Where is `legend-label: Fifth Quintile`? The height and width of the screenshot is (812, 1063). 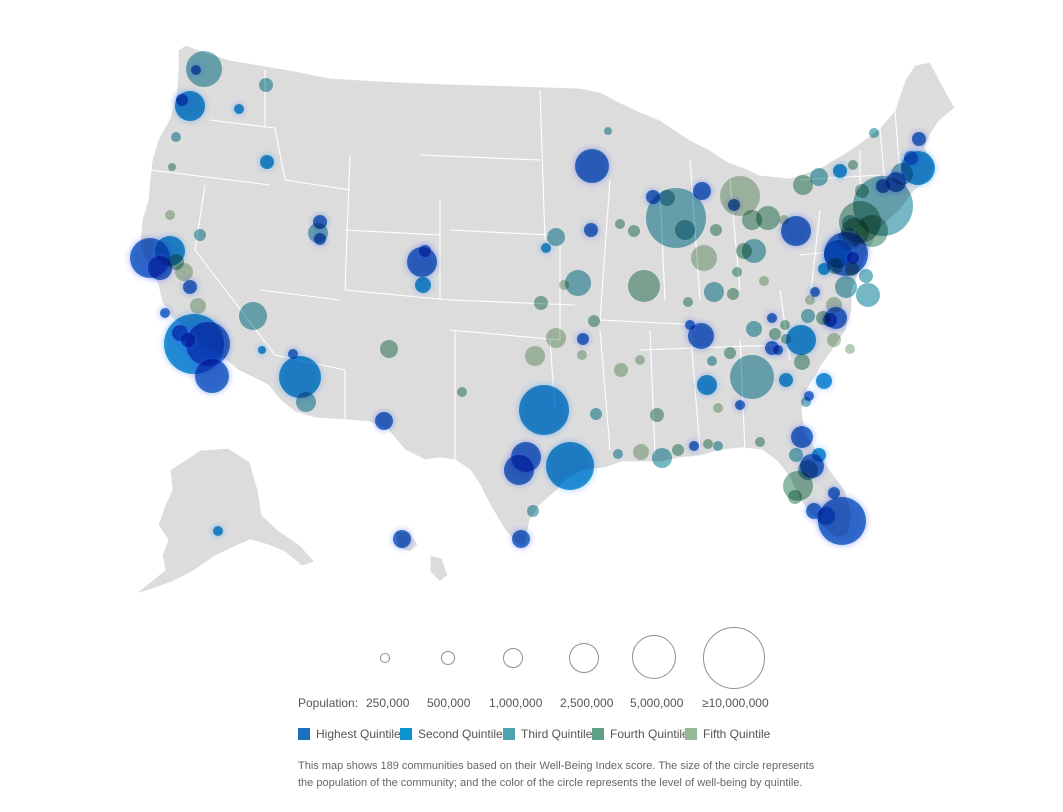
legend-label: Fifth Quintile is located at coordinates (737, 734).